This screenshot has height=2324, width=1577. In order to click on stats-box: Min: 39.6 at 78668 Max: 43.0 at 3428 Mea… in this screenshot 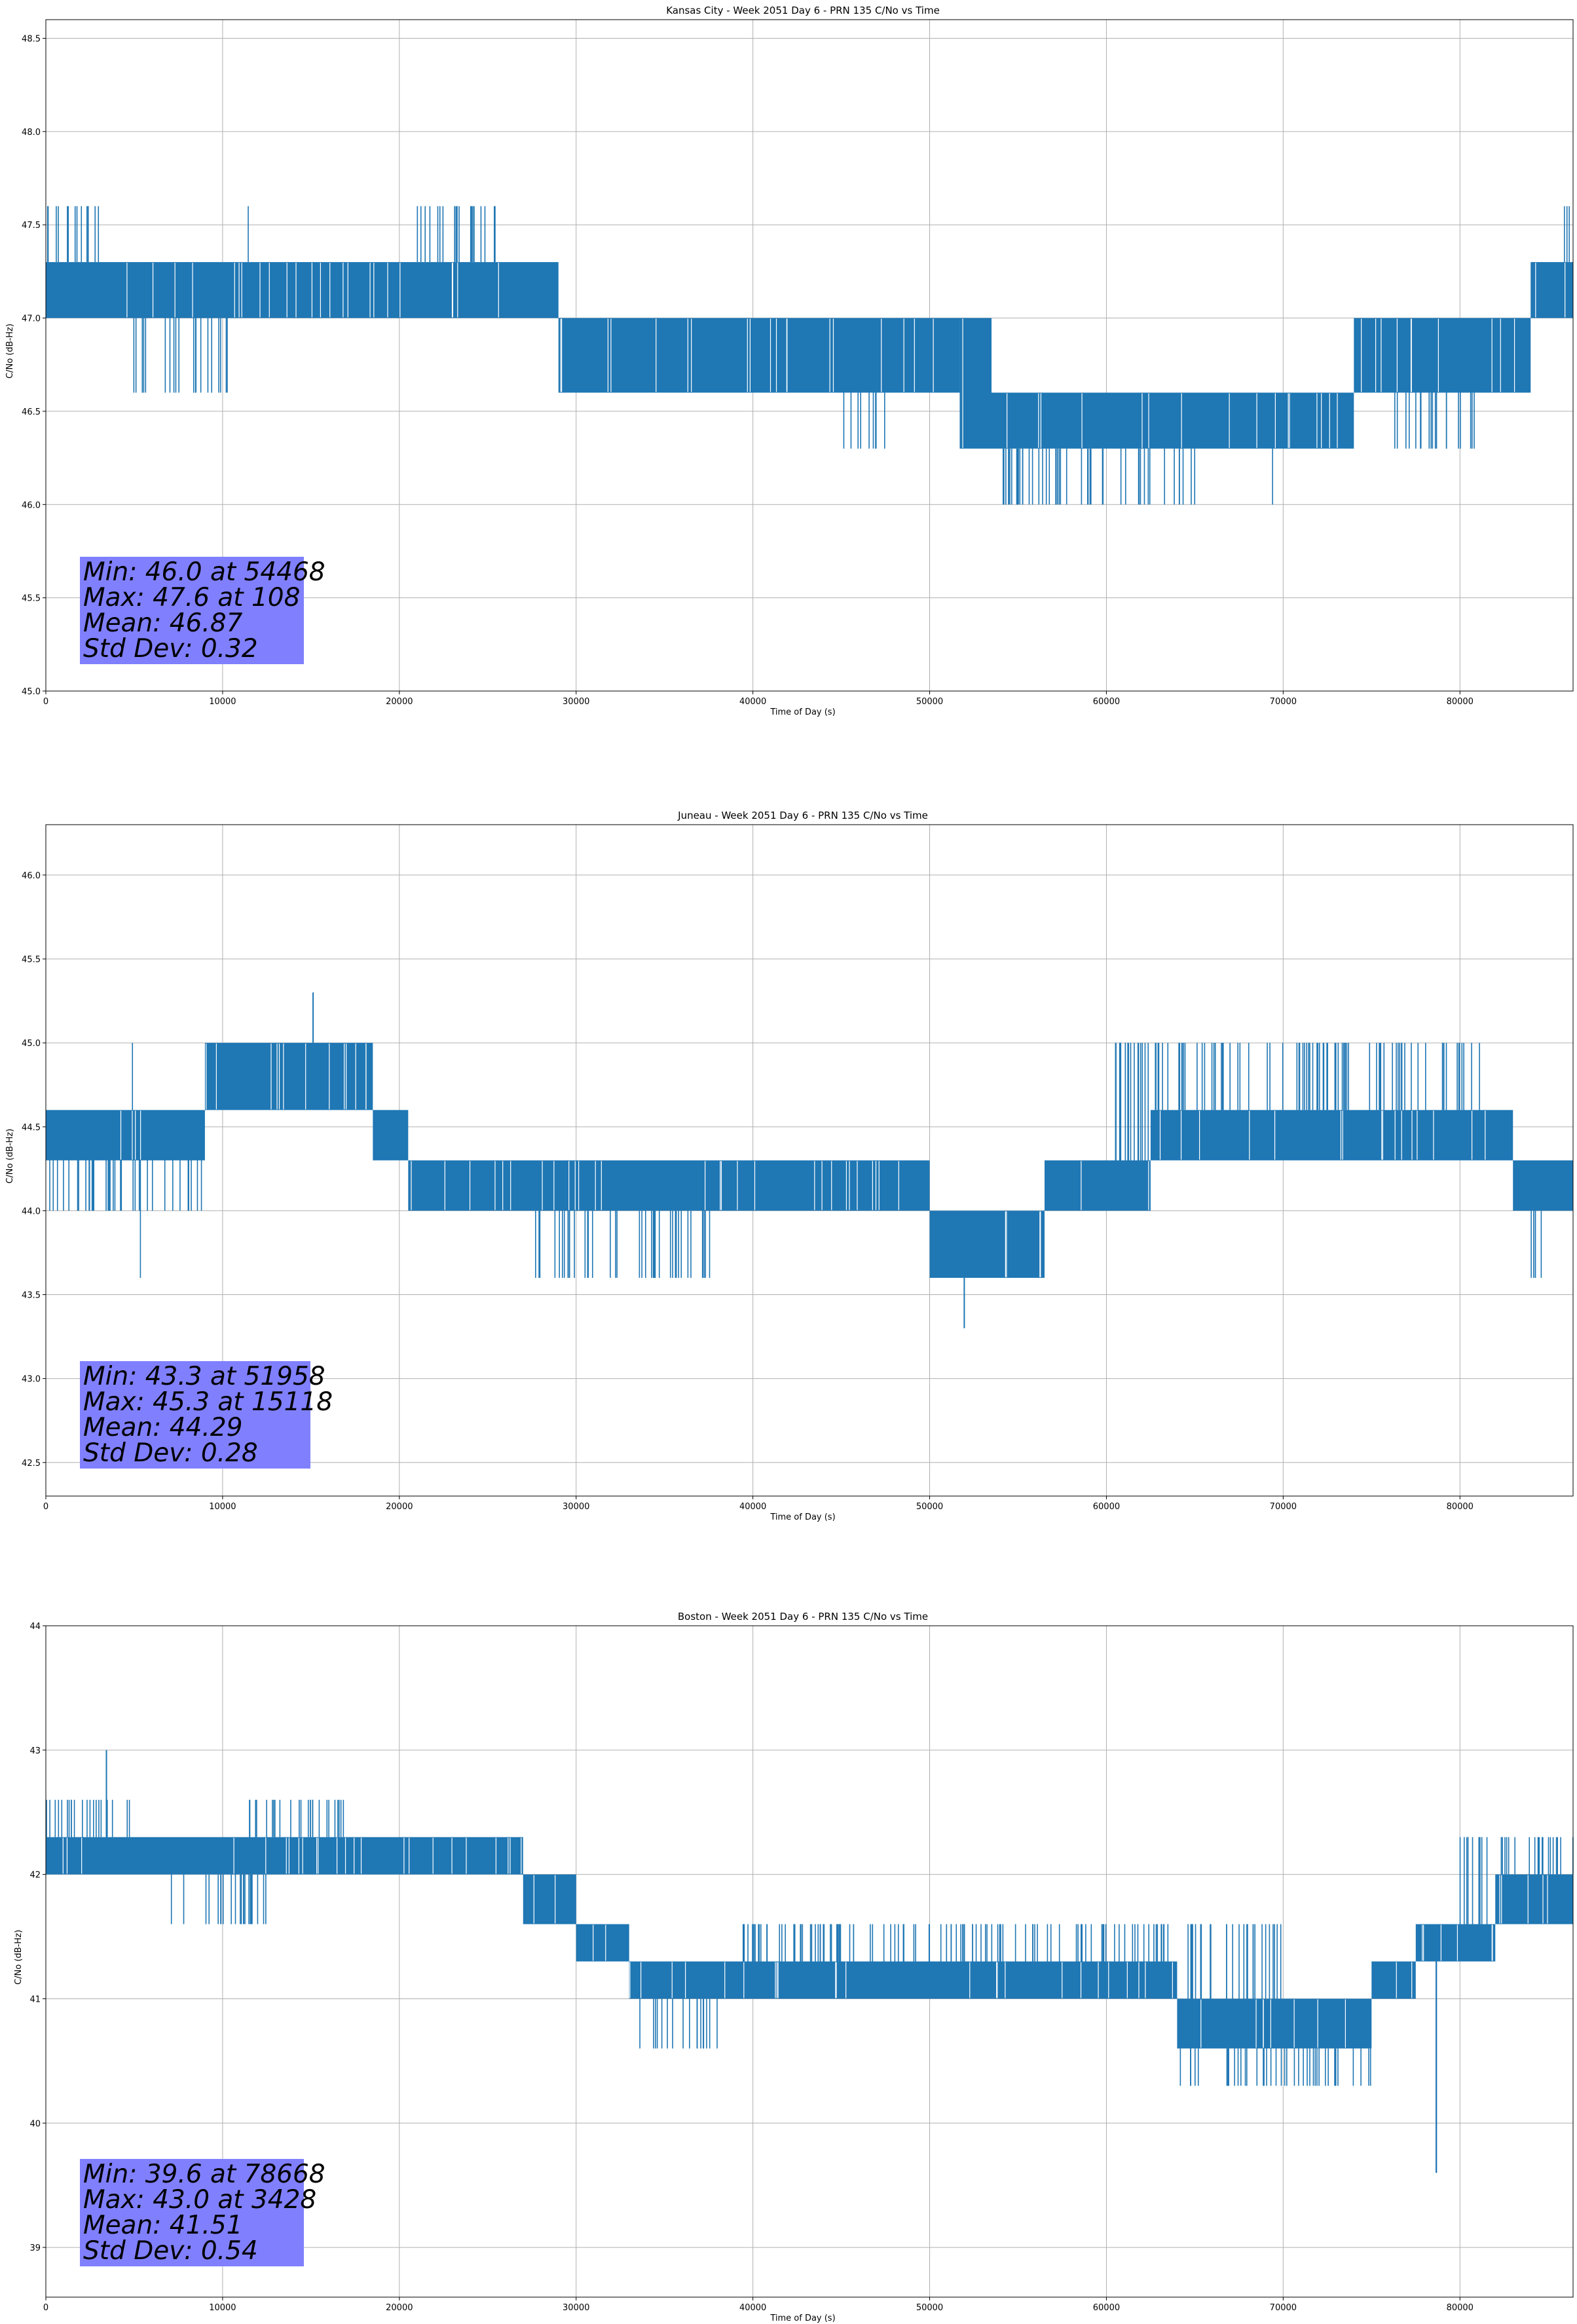, I will do `click(202, 2212)`.